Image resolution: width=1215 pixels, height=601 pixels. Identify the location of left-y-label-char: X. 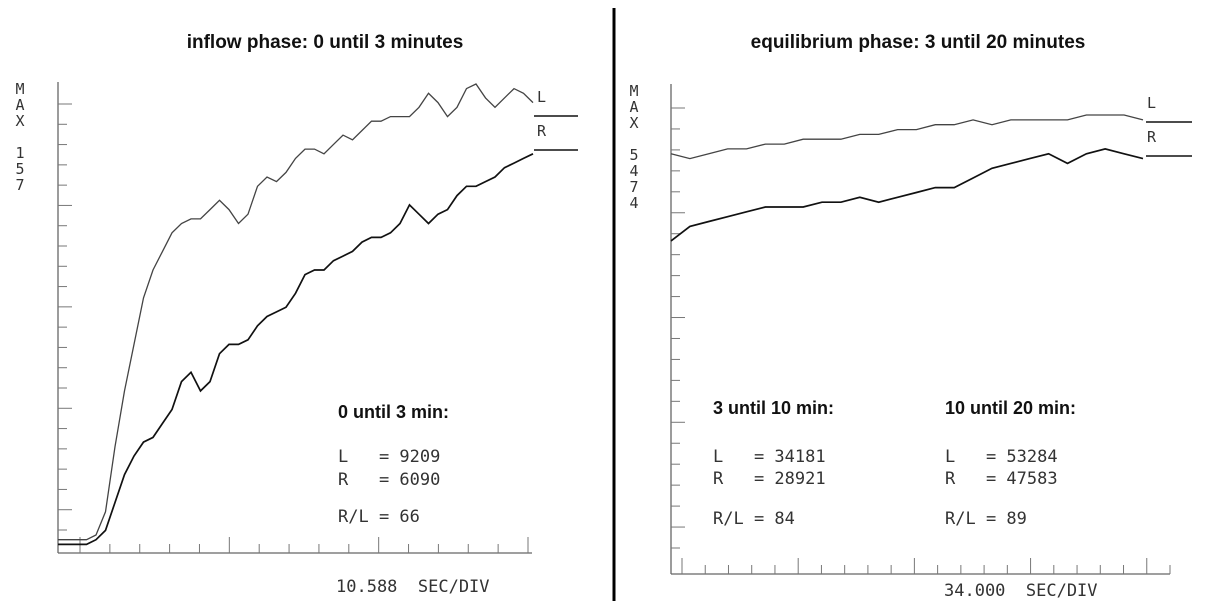
(19, 121).